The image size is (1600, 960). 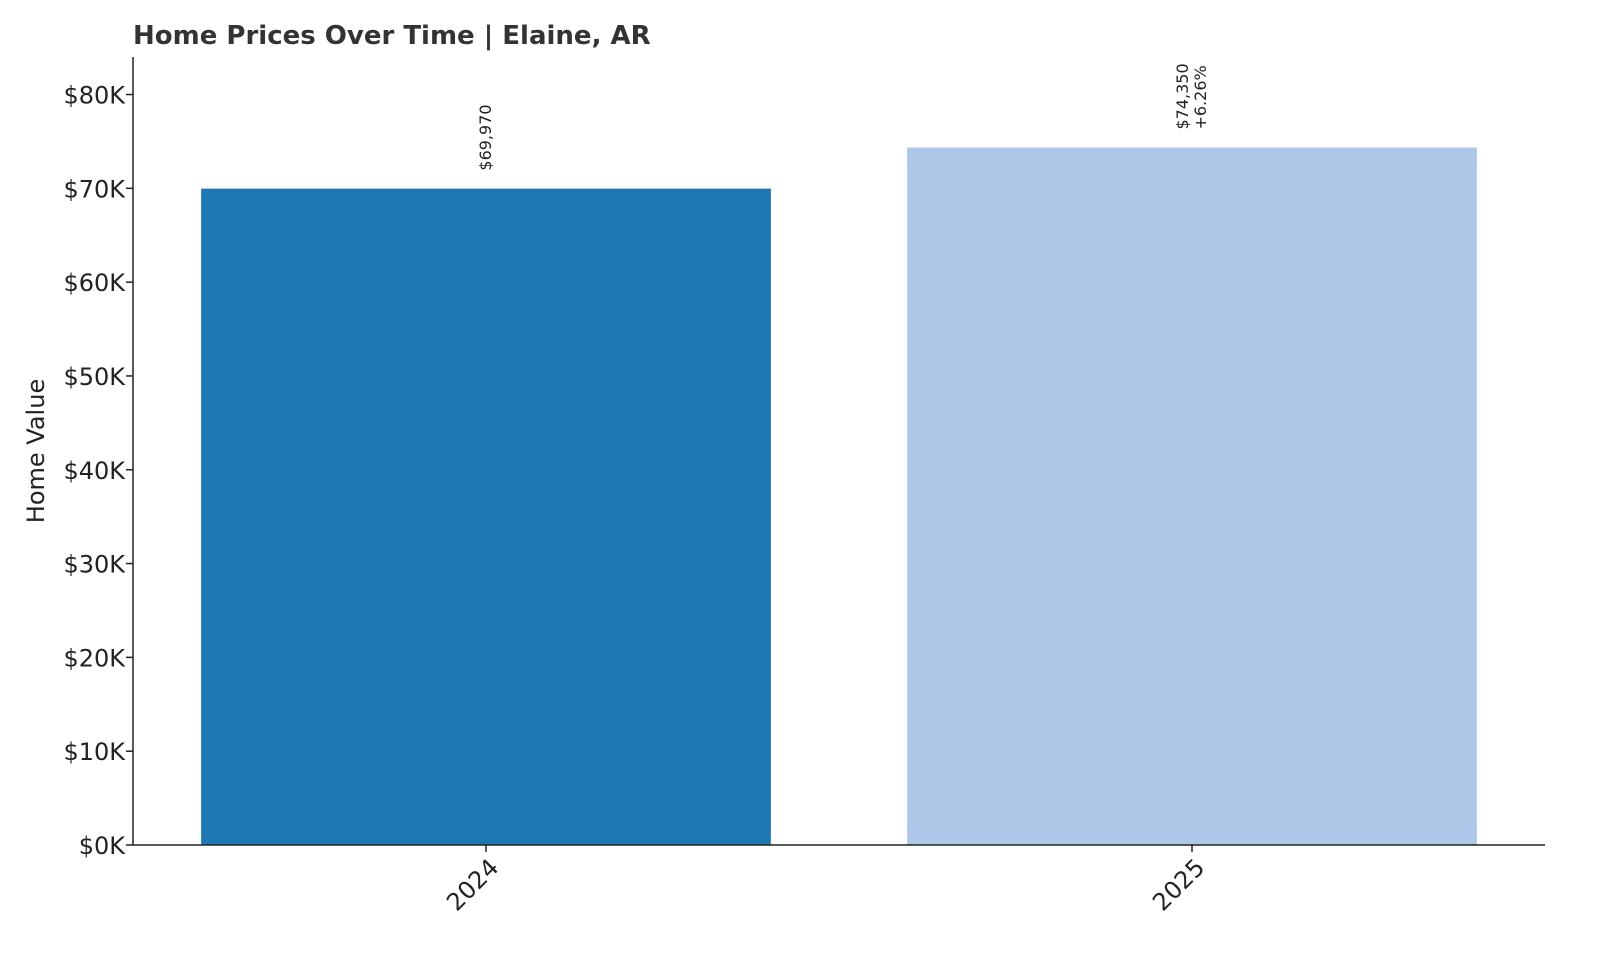 What do you see at coordinates (94, 752) in the screenshot?
I see `y-tick-label: $10K` at bounding box center [94, 752].